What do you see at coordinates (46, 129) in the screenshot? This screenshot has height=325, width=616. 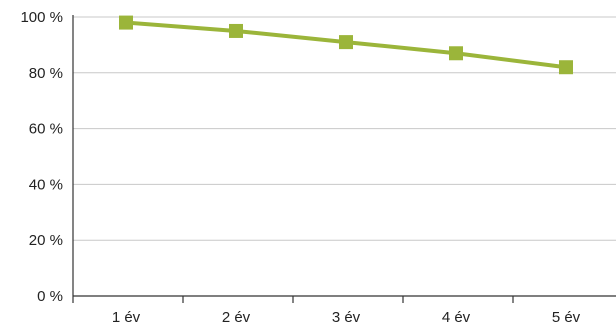 I see `y-tick-label: 60 %` at bounding box center [46, 129].